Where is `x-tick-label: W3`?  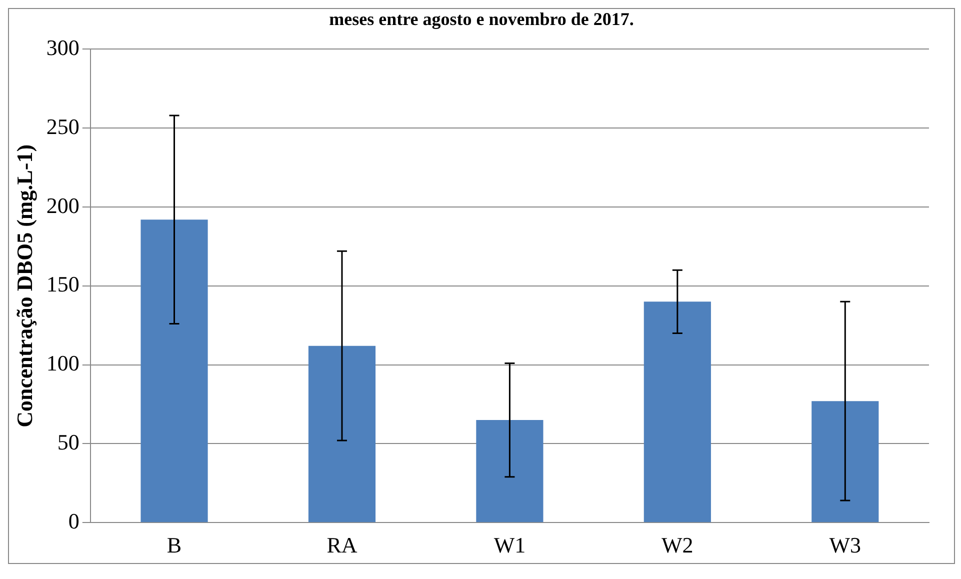
x-tick-label: W3 is located at coordinates (845, 545).